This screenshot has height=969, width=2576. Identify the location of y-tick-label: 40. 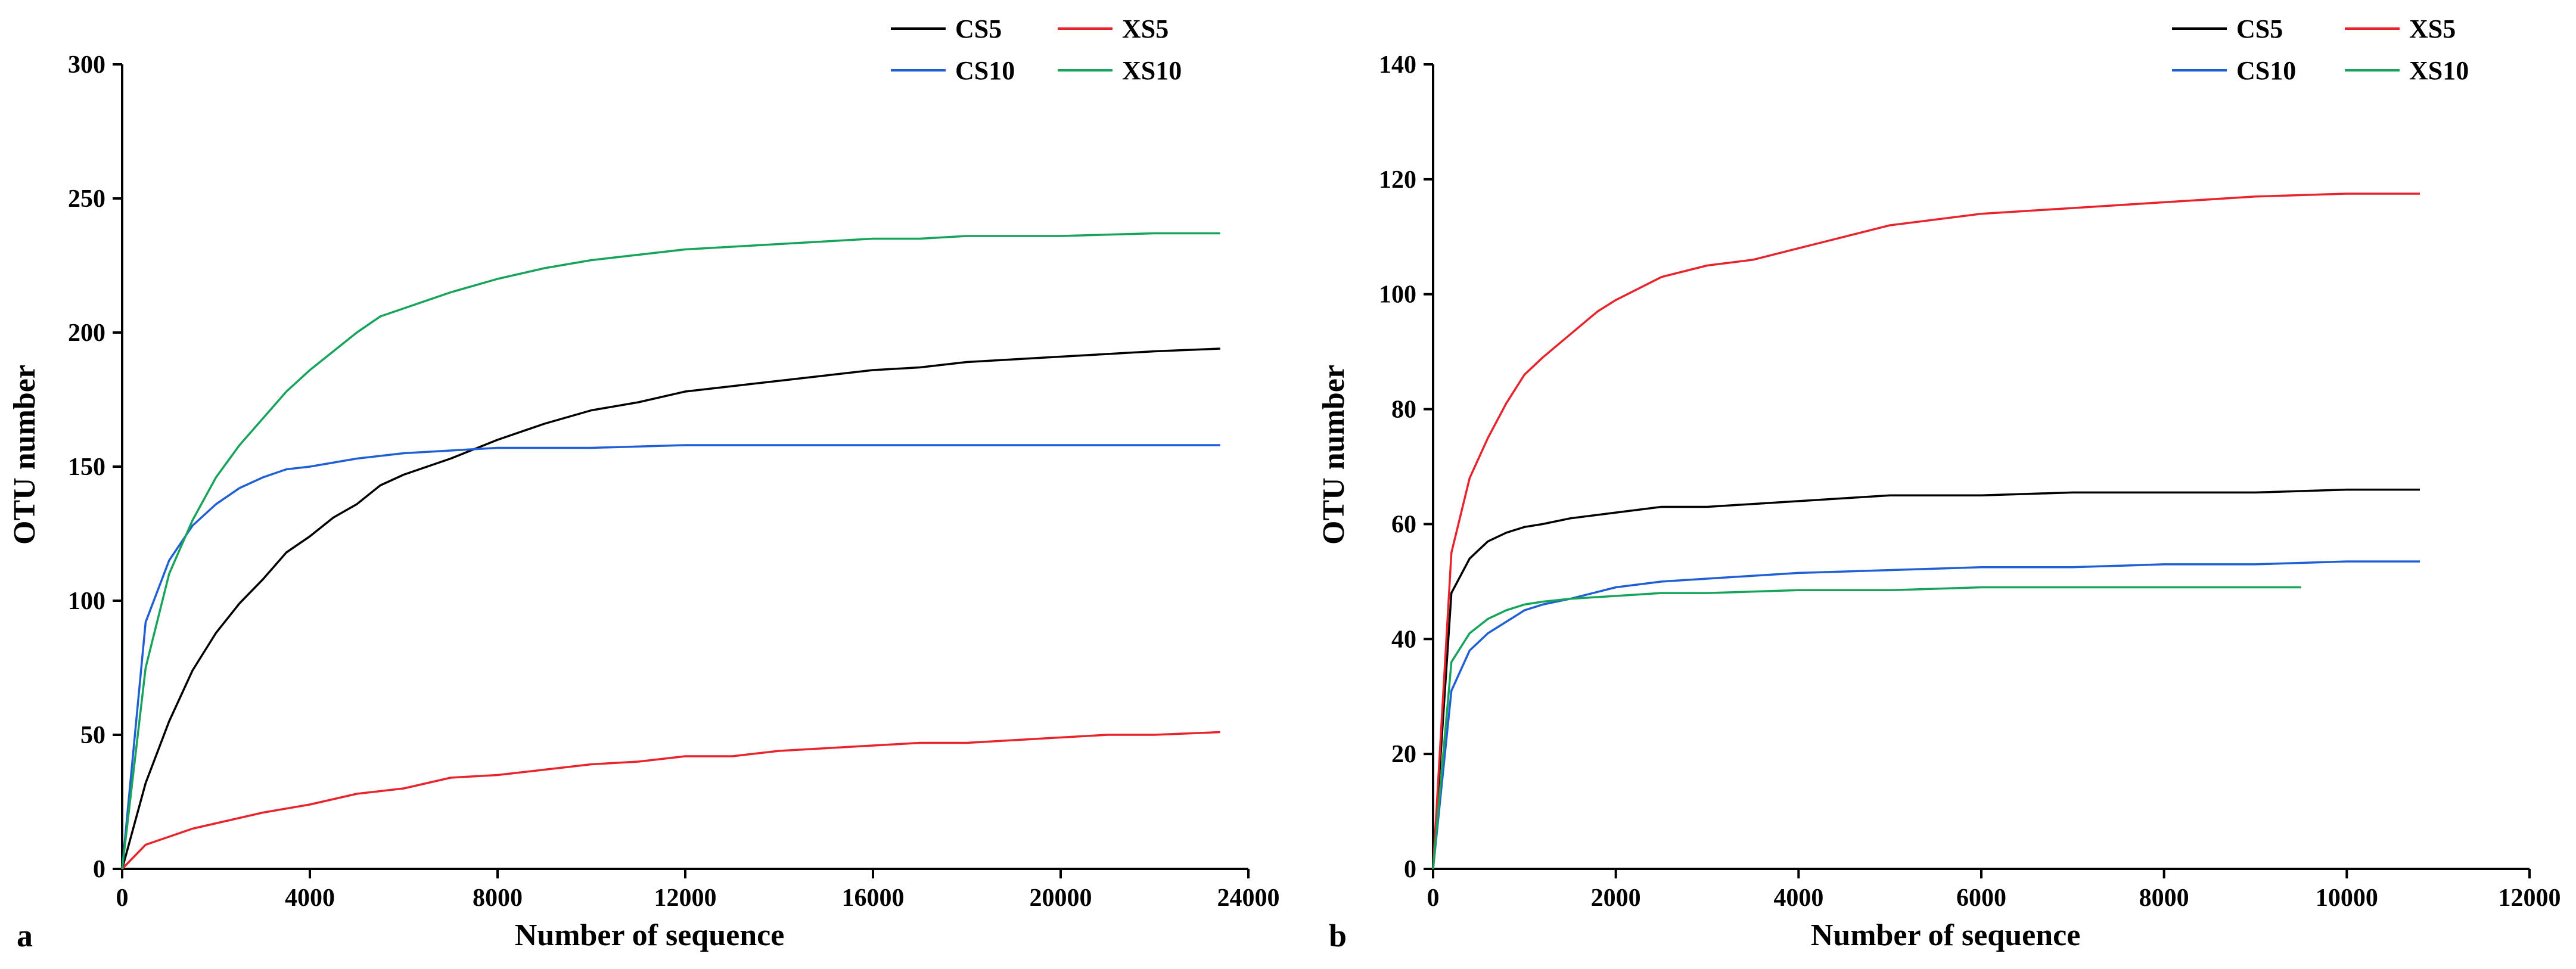
(1403, 639).